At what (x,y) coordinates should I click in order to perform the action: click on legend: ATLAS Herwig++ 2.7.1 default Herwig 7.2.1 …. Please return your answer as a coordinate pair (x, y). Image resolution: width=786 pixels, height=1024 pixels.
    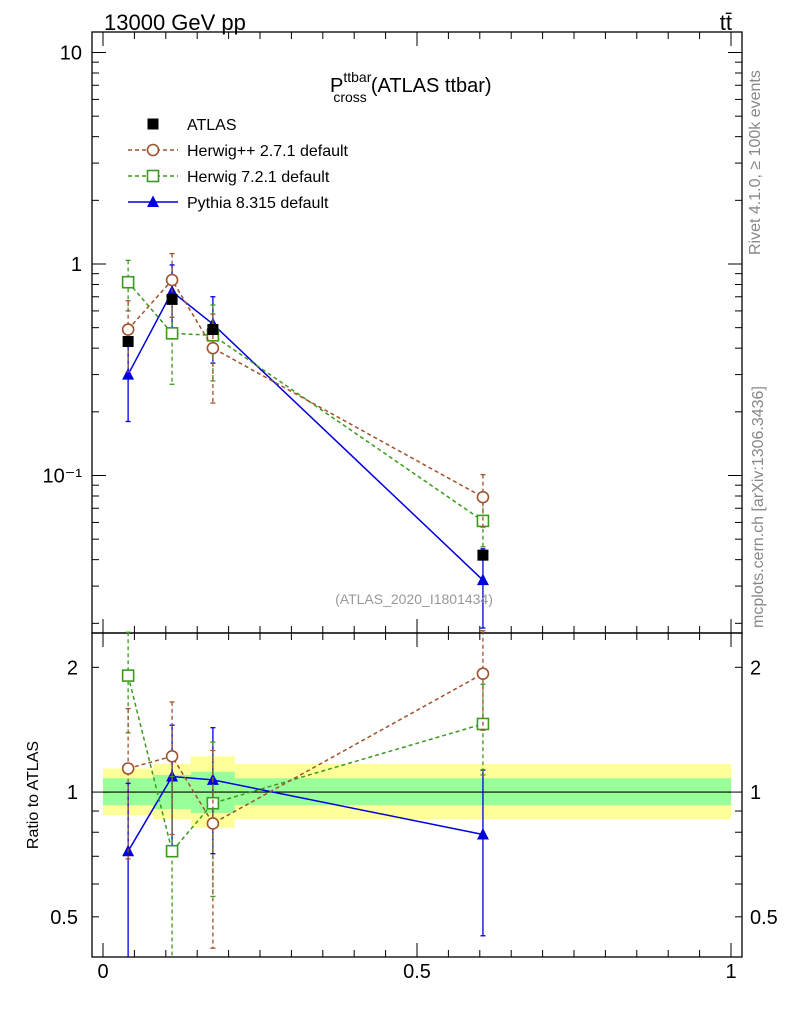
    Looking at the image, I should click on (238, 164).